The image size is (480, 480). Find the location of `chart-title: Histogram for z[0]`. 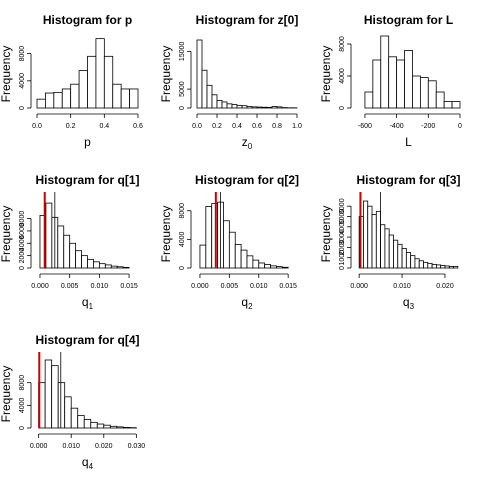

chart-title: Histogram for z[0] is located at coordinates (247, 20).